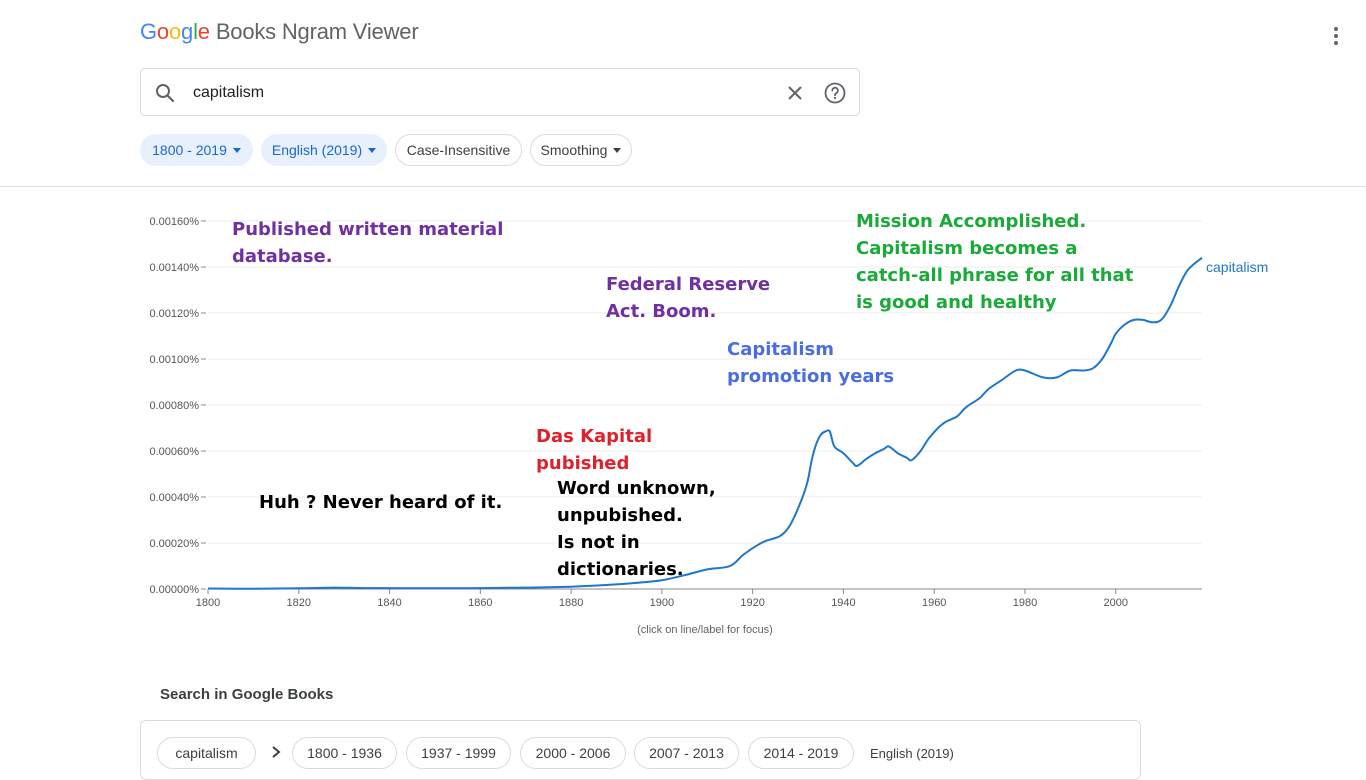 The image size is (1366, 780). Describe the element at coordinates (686, 753) in the screenshot. I see `books-range-chip: 2007 - 2013` at that location.